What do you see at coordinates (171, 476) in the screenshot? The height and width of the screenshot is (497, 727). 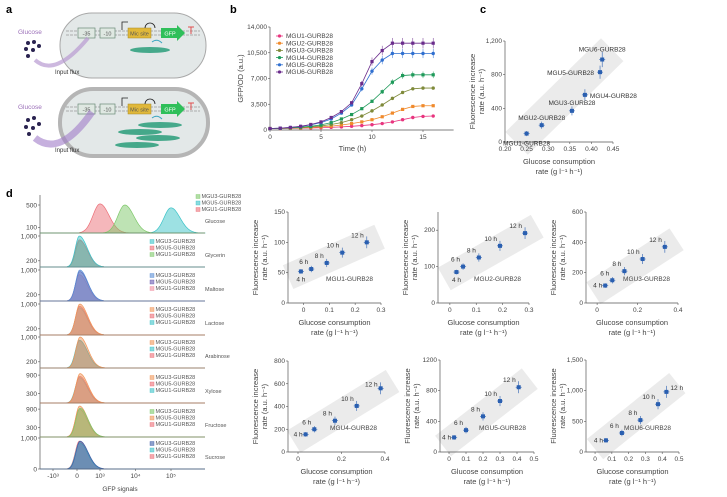 I see `x-tick-label: 10⁵` at bounding box center [171, 476].